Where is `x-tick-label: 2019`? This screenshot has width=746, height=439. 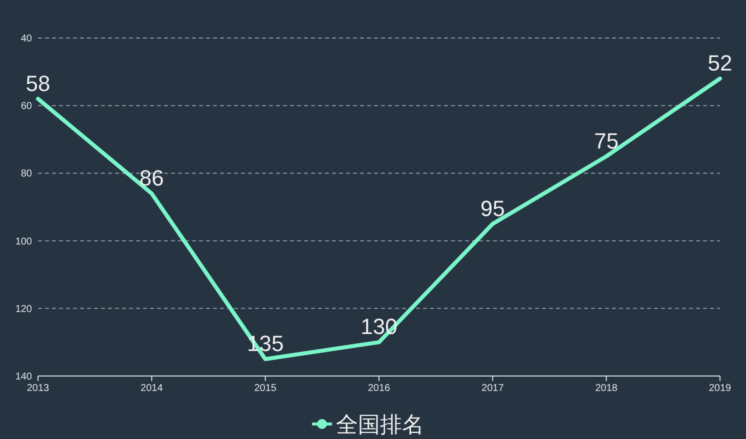
x-tick-label: 2019 is located at coordinates (720, 388).